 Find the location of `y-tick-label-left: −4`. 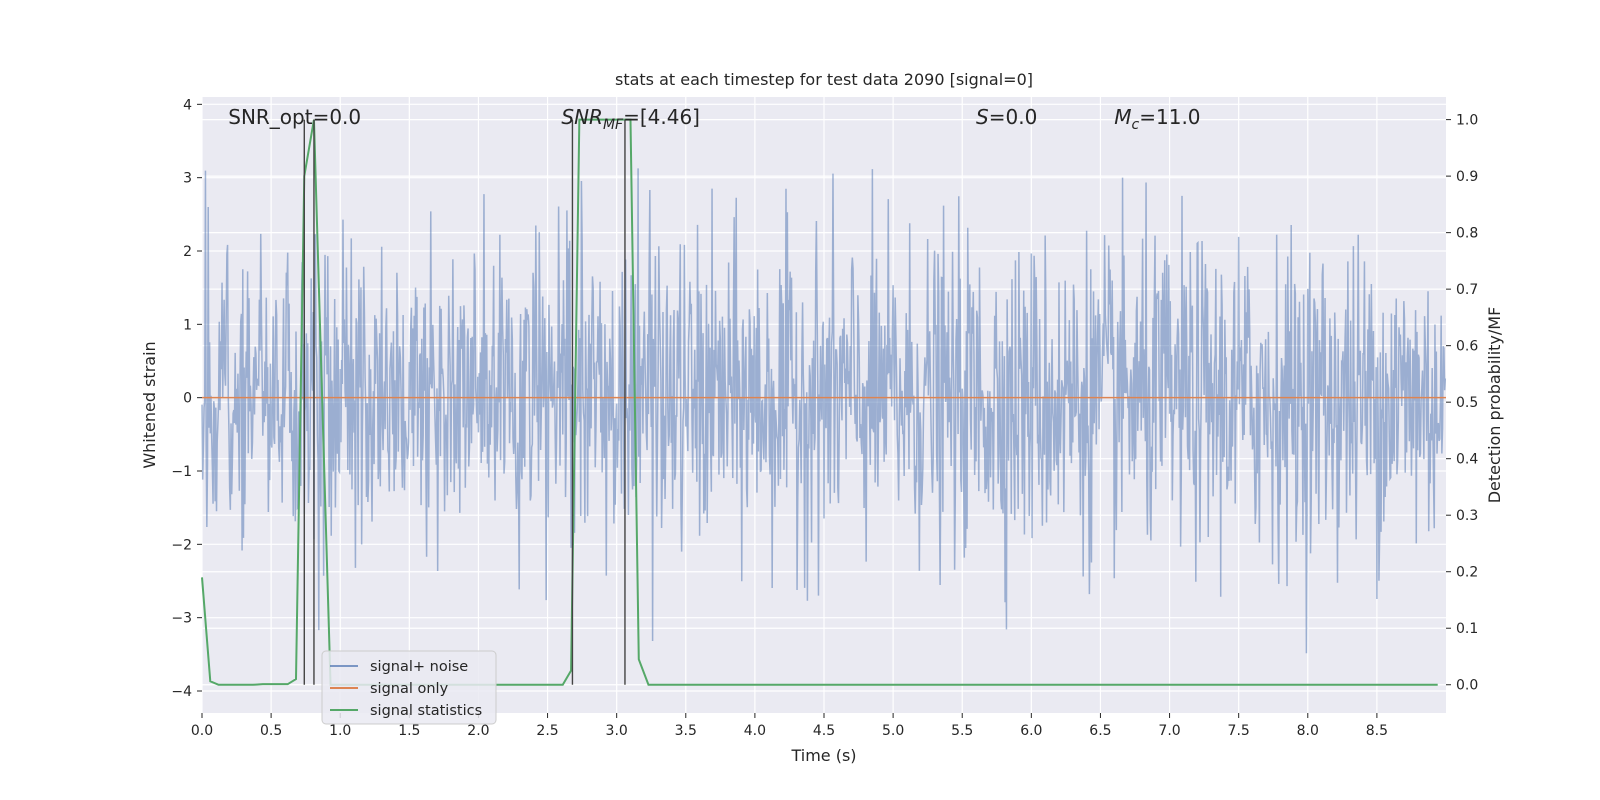

y-tick-label-left: −4 is located at coordinates (181, 692).